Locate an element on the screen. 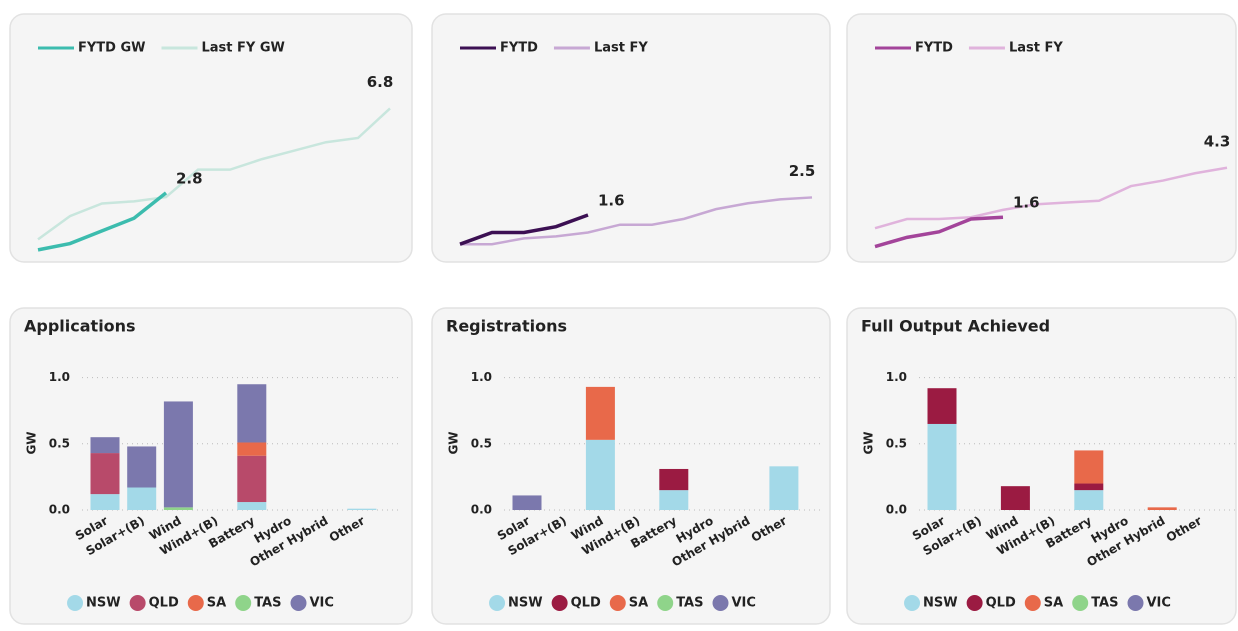 The height and width of the screenshot is (631, 1238). value-label: 4.3 is located at coordinates (1217, 141).